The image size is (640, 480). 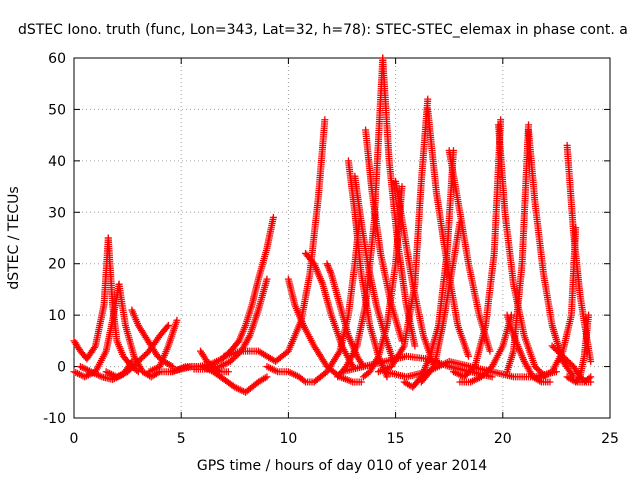 I want to click on x-tick-label: 10, so click(x=288, y=439).